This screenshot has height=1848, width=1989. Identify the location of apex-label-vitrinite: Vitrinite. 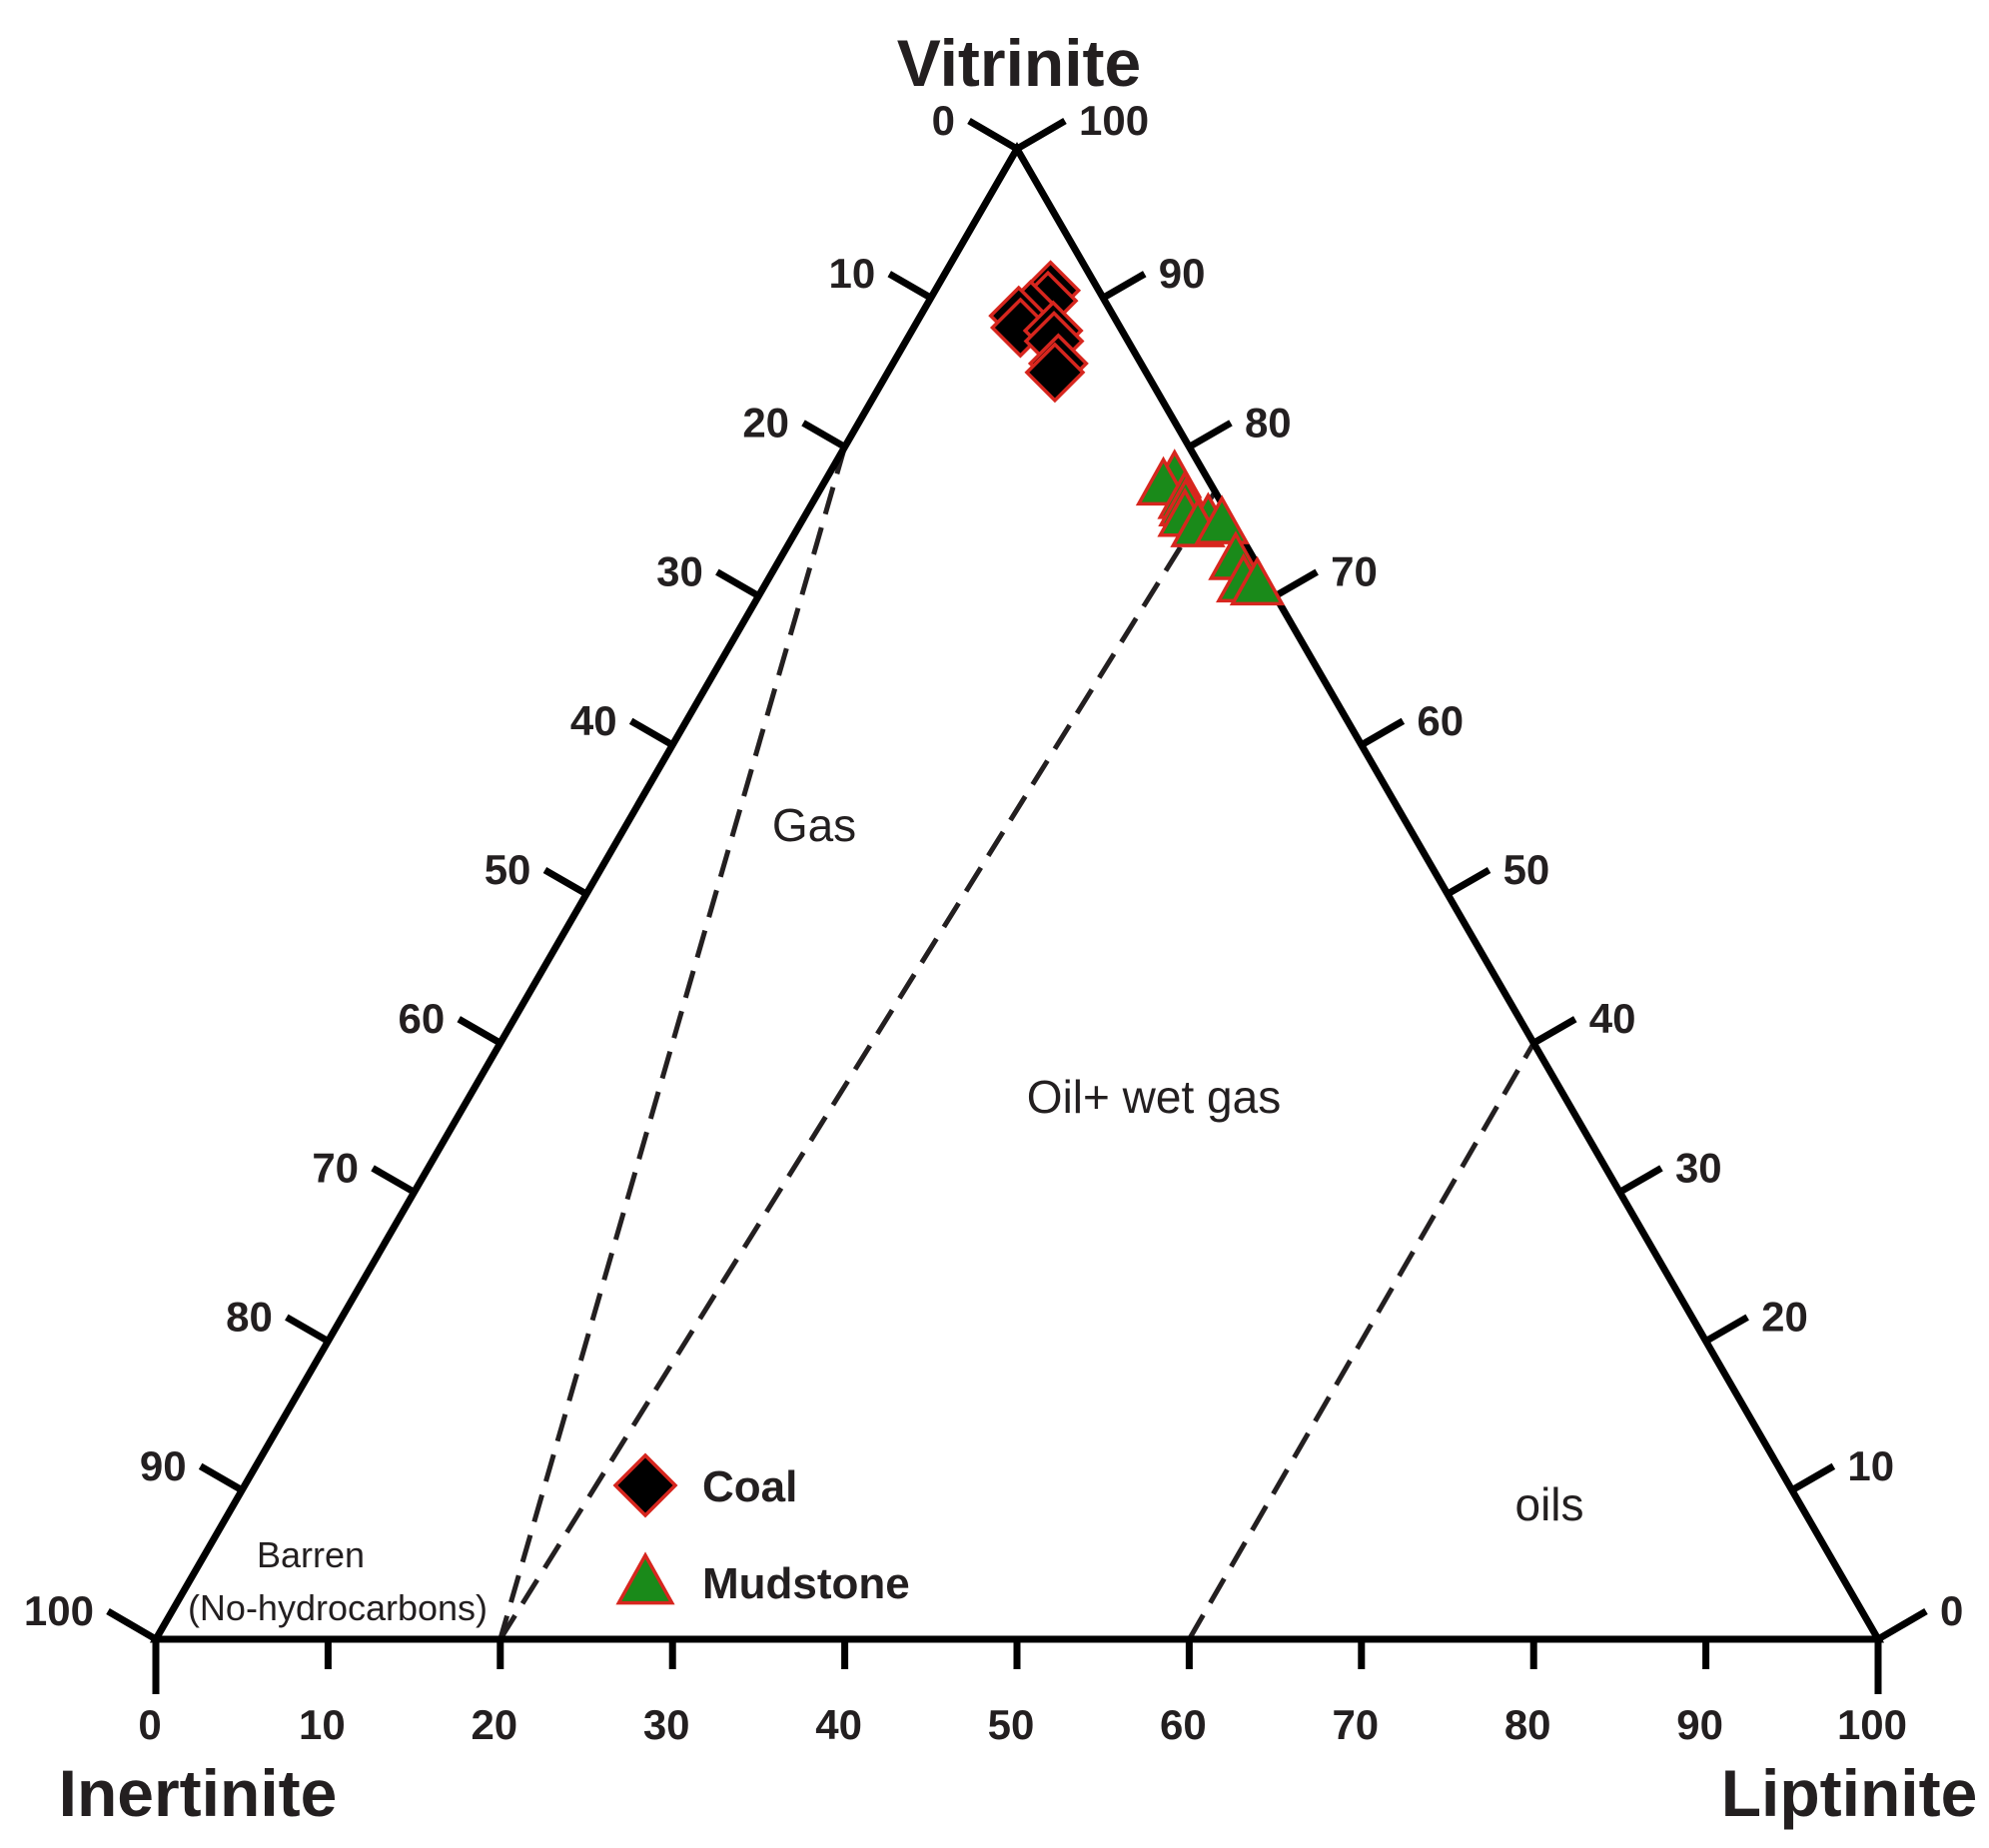
(1020, 63).